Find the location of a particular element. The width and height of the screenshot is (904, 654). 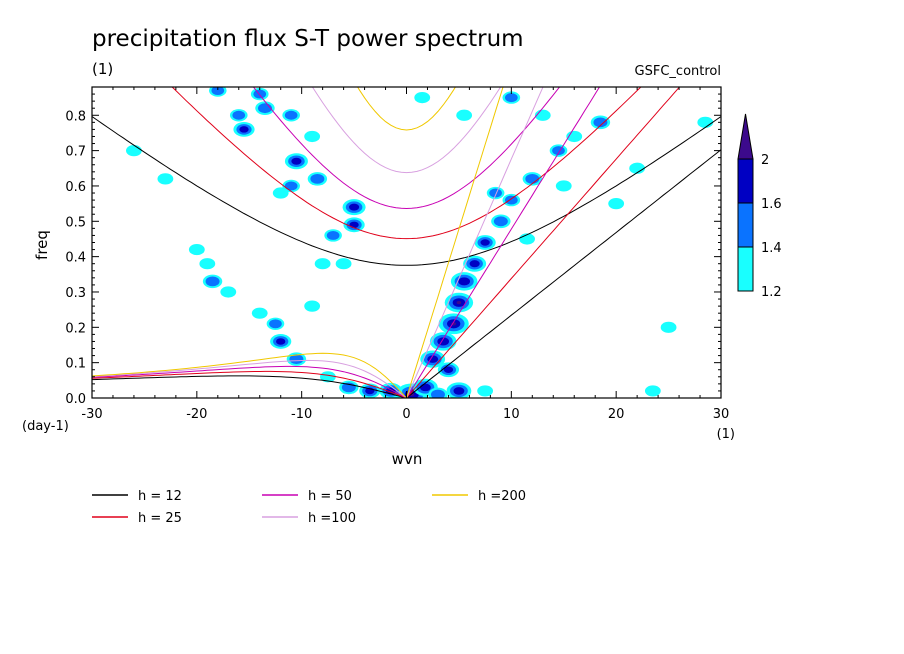

rossby-curve-h100 is located at coordinates (249, 378).